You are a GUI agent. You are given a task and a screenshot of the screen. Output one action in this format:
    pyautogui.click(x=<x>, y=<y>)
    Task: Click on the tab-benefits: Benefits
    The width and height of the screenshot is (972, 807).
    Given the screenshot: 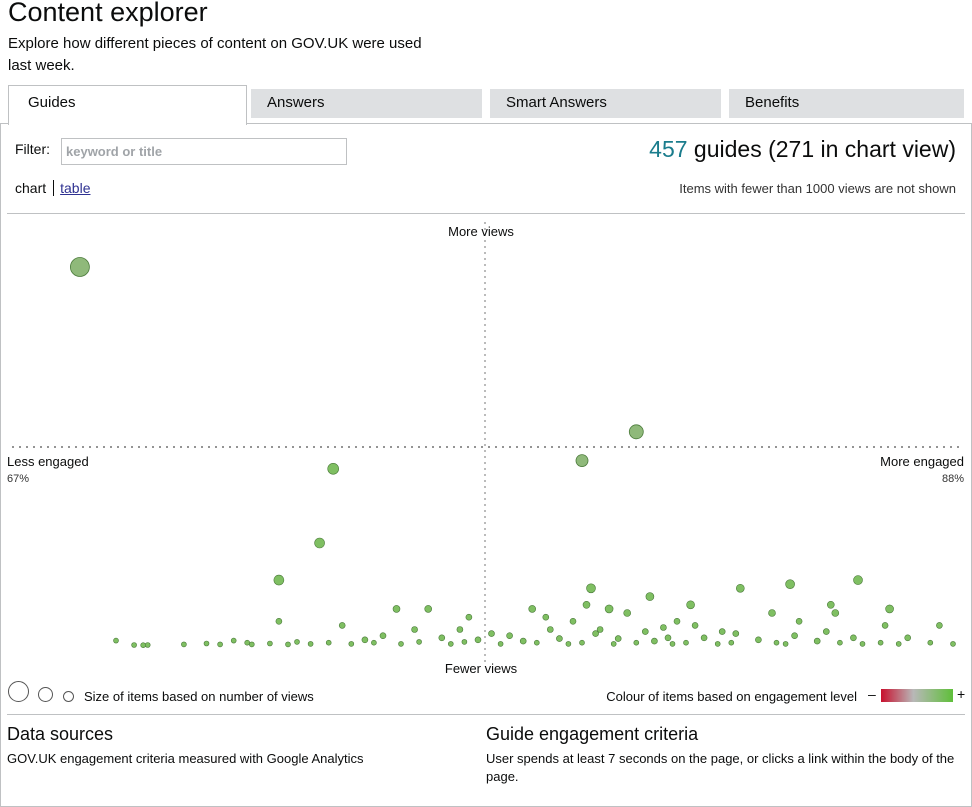 What is the action you would take?
    pyautogui.click(x=846, y=103)
    